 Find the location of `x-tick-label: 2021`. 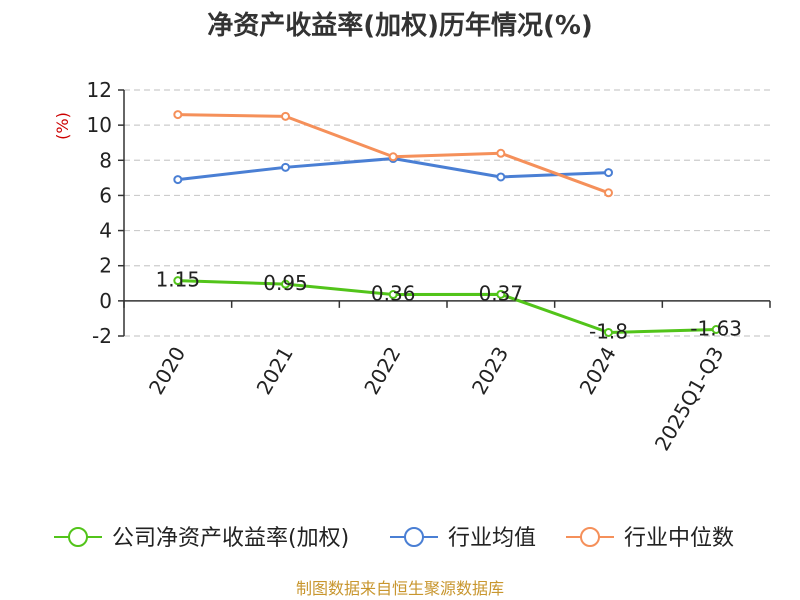

x-tick-label: 2021 is located at coordinates (275, 371).